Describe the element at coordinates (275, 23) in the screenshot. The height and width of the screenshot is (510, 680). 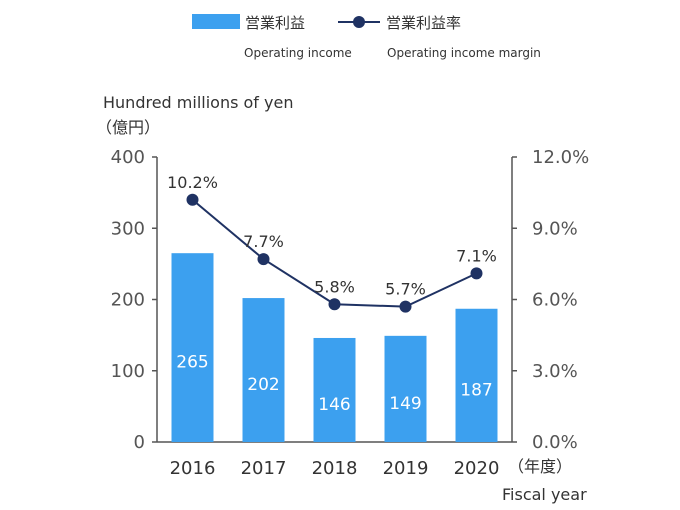
I see `legend-bar-label: 営業利益` at that location.